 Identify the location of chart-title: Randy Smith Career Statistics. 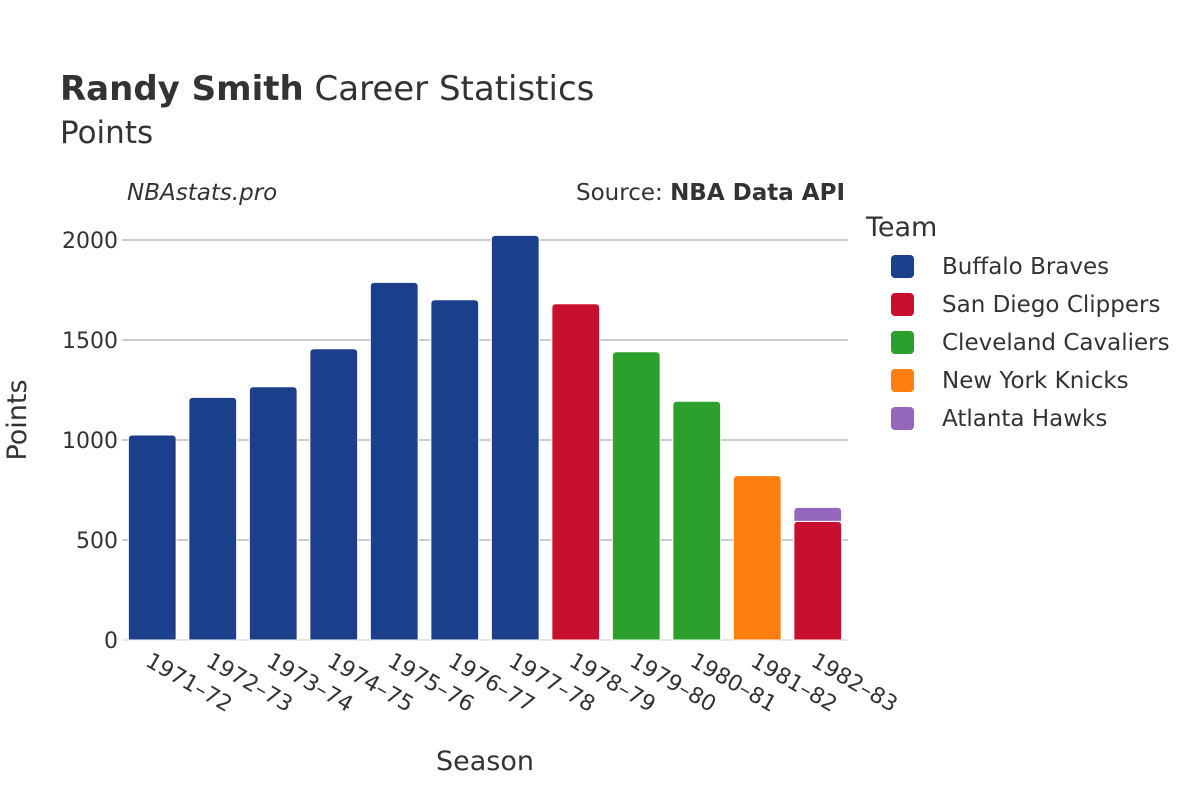
(327, 89).